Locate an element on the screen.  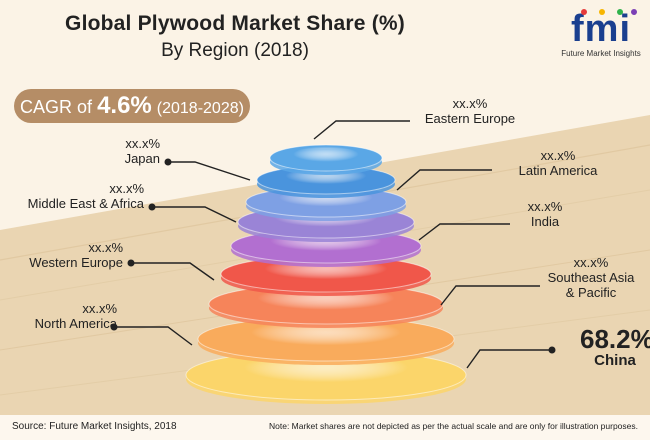
label-name-middle-east-africa: Middle East & Africa is located at coordinates (85, 203).